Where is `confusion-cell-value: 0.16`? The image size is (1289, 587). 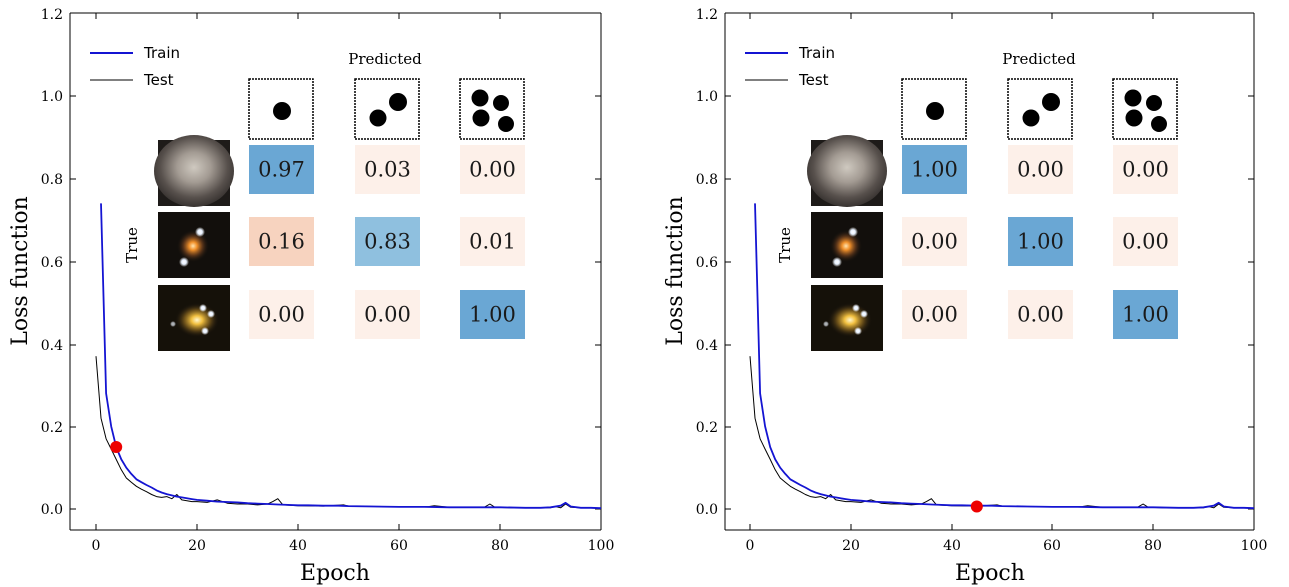
confusion-cell-value: 0.16 is located at coordinates (281, 242).